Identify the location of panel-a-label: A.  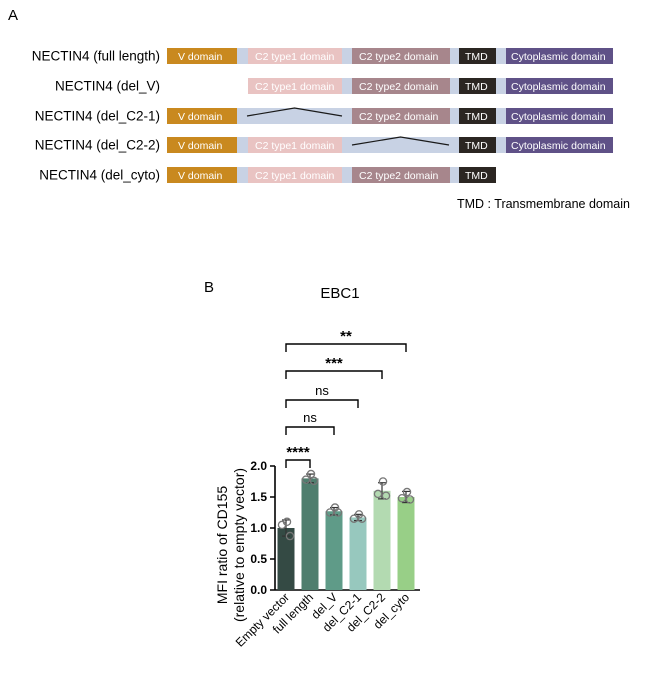
(13, 15).